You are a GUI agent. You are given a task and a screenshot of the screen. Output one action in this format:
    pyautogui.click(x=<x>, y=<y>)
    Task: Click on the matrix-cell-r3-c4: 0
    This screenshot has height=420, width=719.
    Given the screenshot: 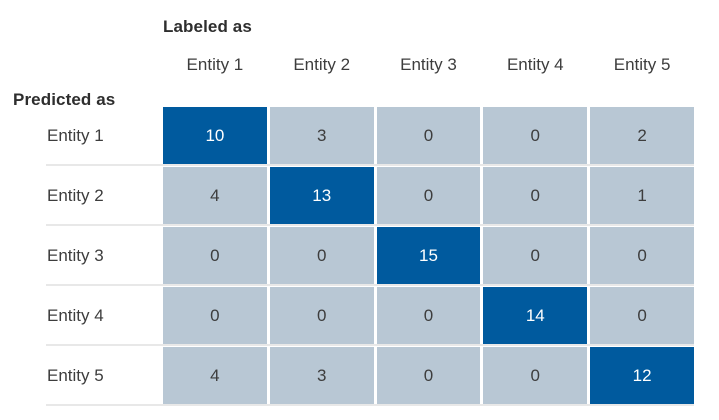 What is the action you would take?
    pyautogui.click(x=535, y=255)
    